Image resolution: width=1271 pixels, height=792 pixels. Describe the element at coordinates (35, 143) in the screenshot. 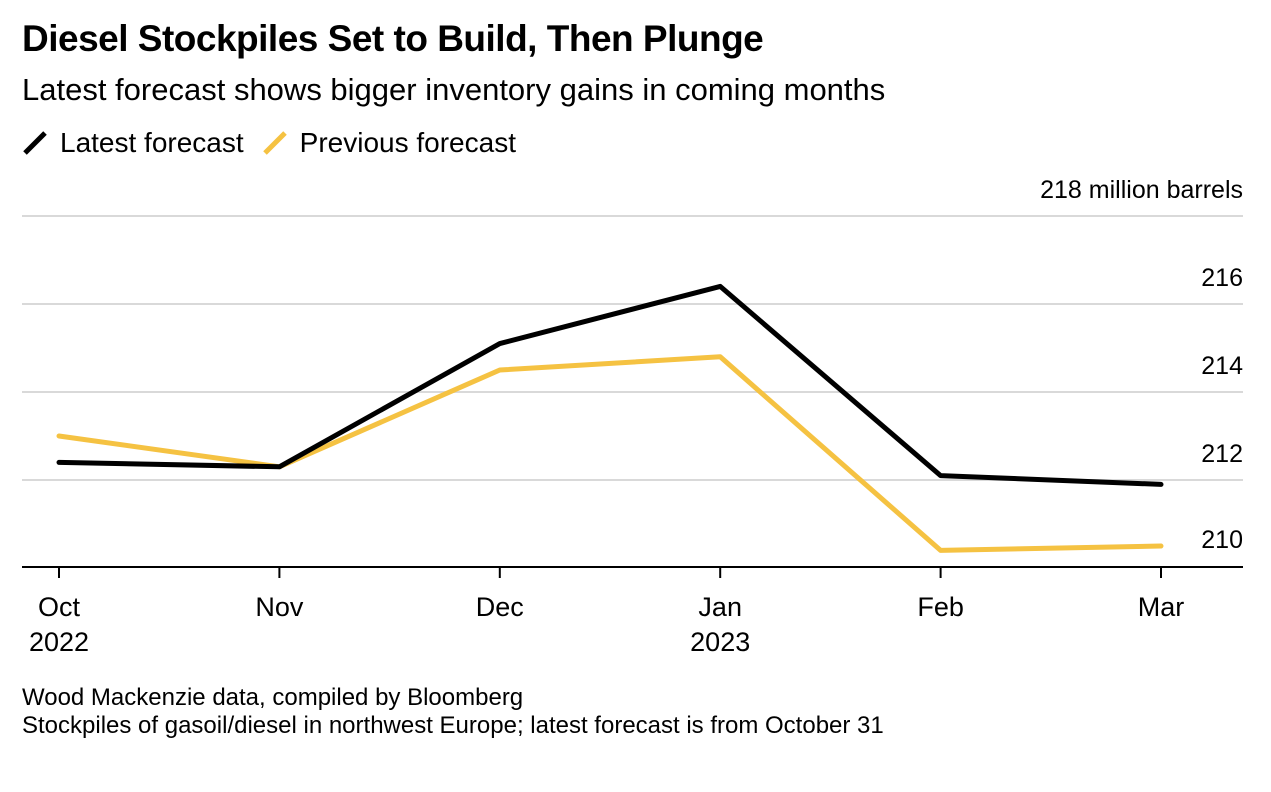

I see `legend-swatch-latest-icon` at that location.